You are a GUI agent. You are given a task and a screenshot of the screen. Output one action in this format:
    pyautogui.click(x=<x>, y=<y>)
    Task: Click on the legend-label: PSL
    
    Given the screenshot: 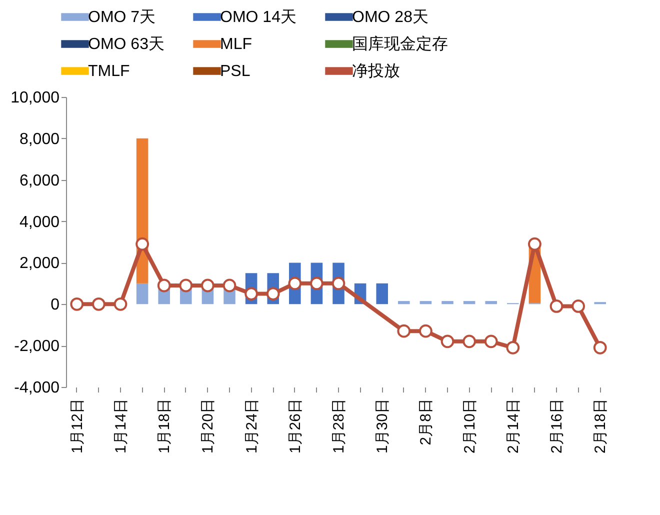 What is the action you would take?
    pyautogui.click(x=235, y=71)
    